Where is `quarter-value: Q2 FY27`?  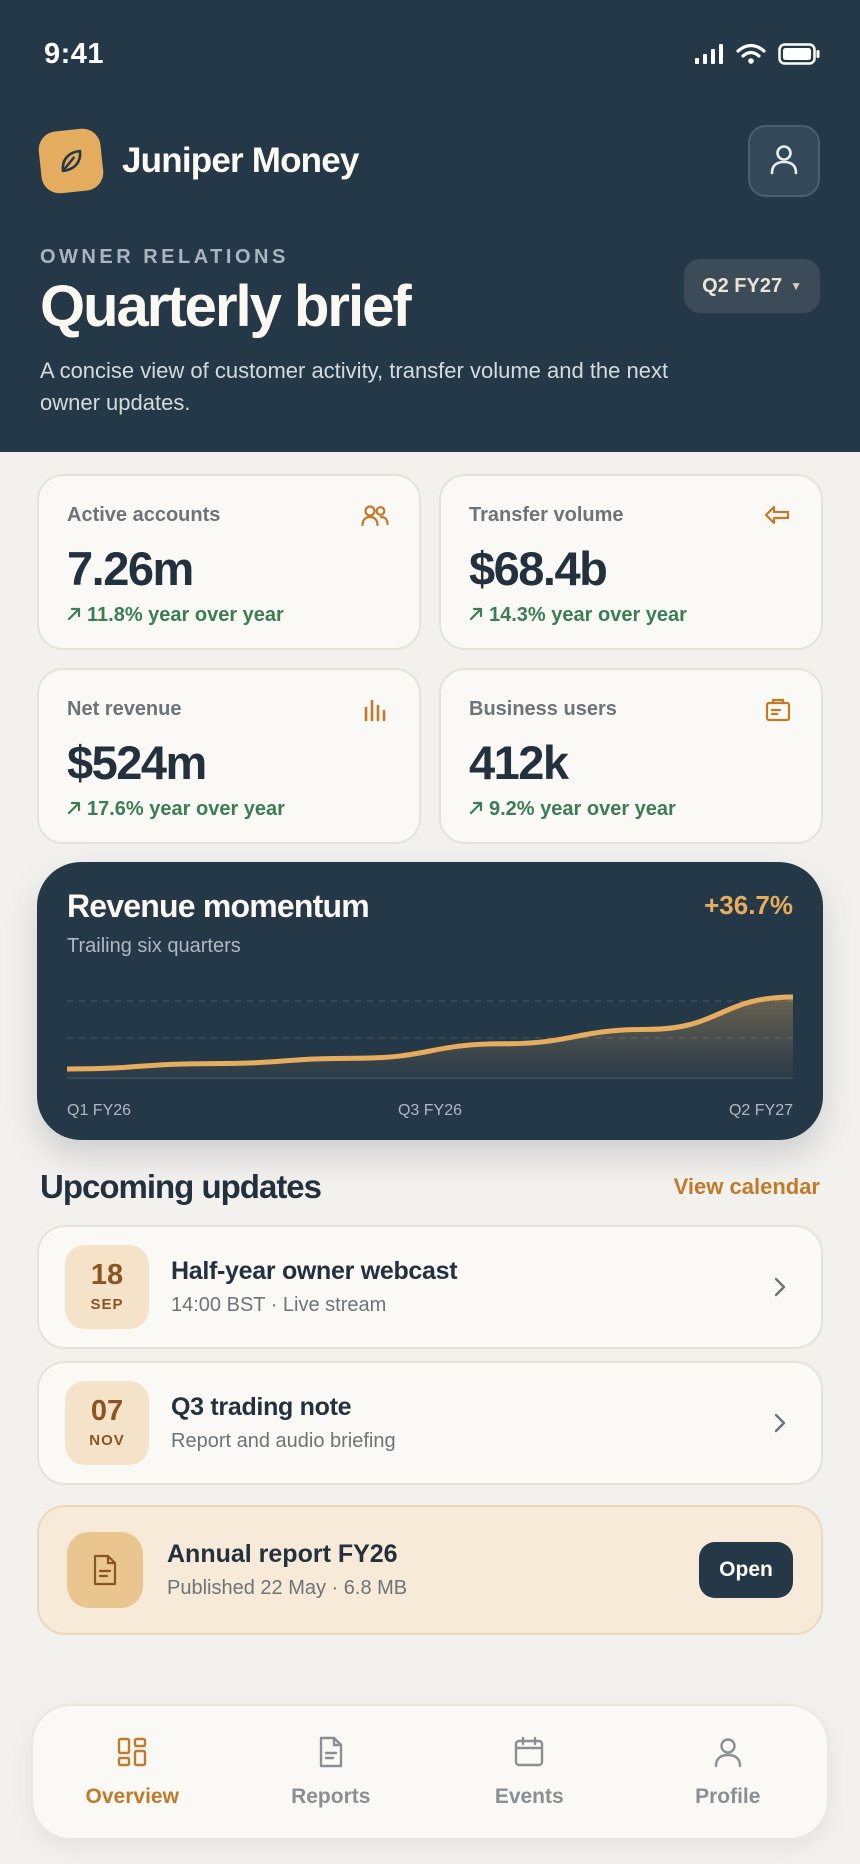
quarter-value: Q2 FY27 is located at coordinates (742, 285).